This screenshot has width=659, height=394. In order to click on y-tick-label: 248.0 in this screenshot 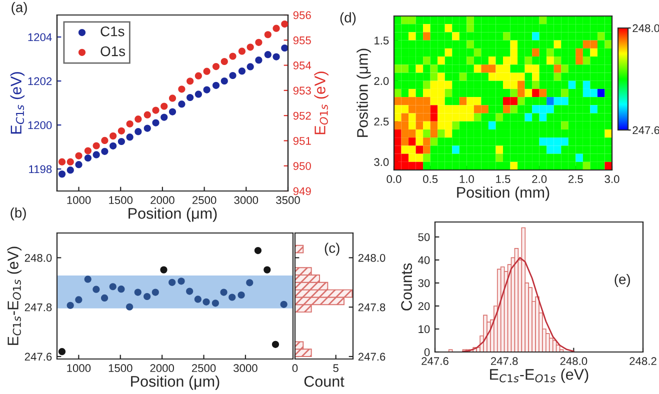, I will do `click(38, 258)`.